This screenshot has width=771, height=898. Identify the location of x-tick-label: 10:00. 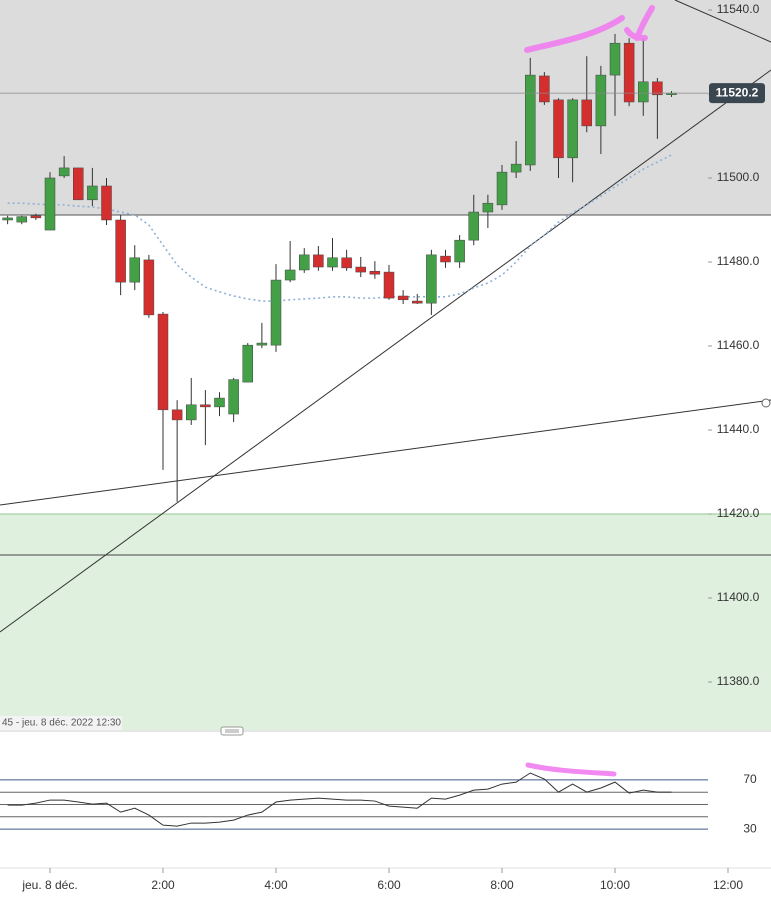
(615, 885).